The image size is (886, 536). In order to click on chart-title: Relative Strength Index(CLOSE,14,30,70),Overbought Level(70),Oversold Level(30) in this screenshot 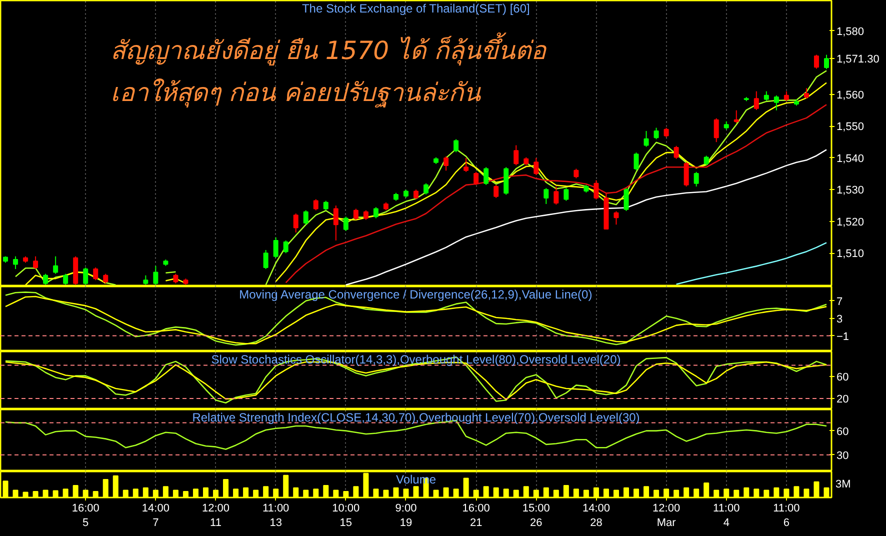, I will do `click(416, 417)`.